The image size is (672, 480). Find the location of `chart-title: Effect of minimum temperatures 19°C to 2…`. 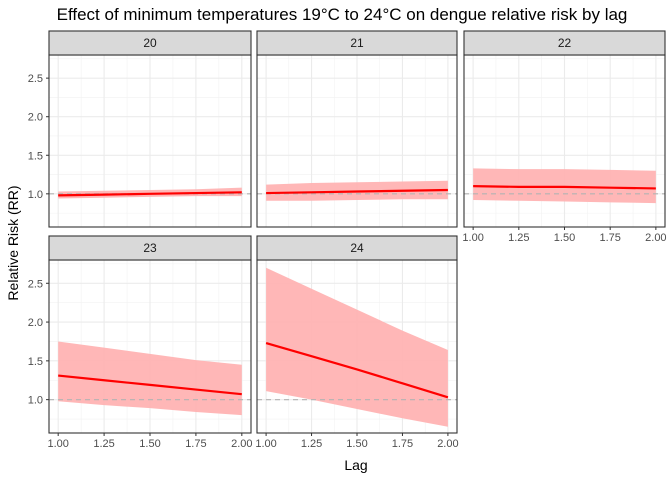

chart-title: Effect of minimum temperatures 19°C to 2… is located at coordinates (342, 14).